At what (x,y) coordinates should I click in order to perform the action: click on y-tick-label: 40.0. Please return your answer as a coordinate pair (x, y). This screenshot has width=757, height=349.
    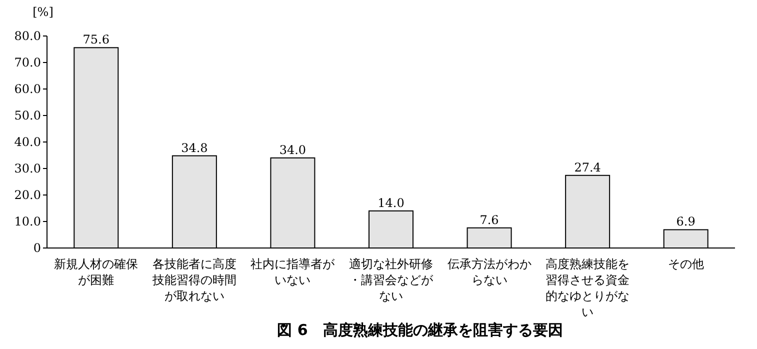
    Looking at the image, I should click on (27, 142).